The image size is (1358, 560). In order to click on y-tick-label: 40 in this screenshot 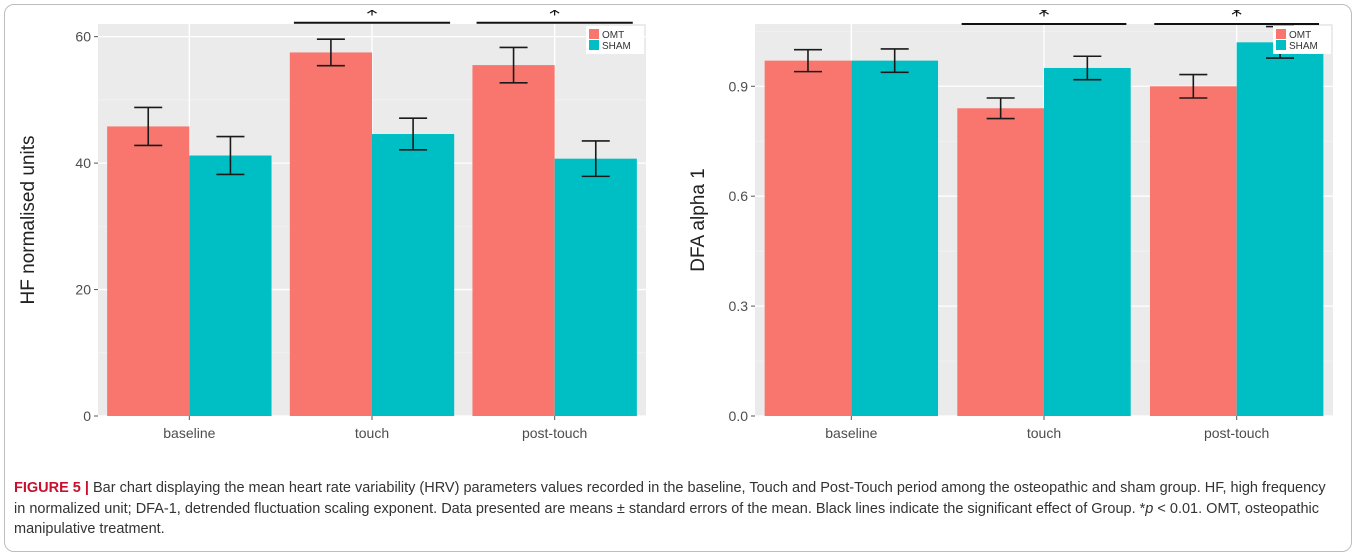, I will do `click(83, 163)`.